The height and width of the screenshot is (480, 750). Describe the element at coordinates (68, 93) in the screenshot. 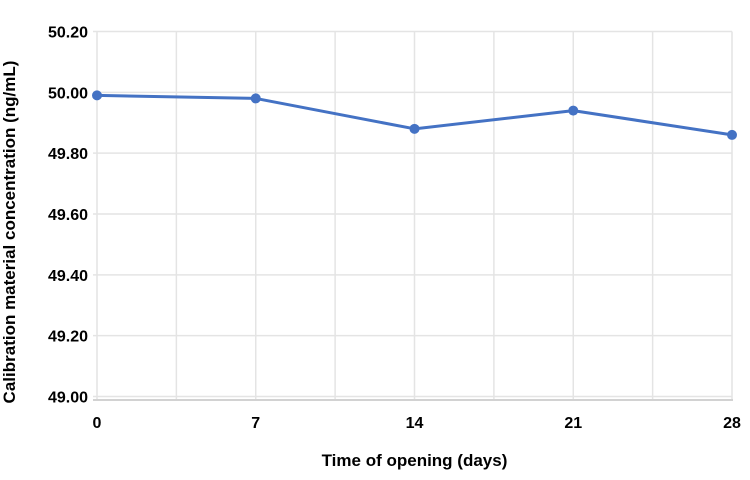

I see `y-tick-label: 50.00` at that location.